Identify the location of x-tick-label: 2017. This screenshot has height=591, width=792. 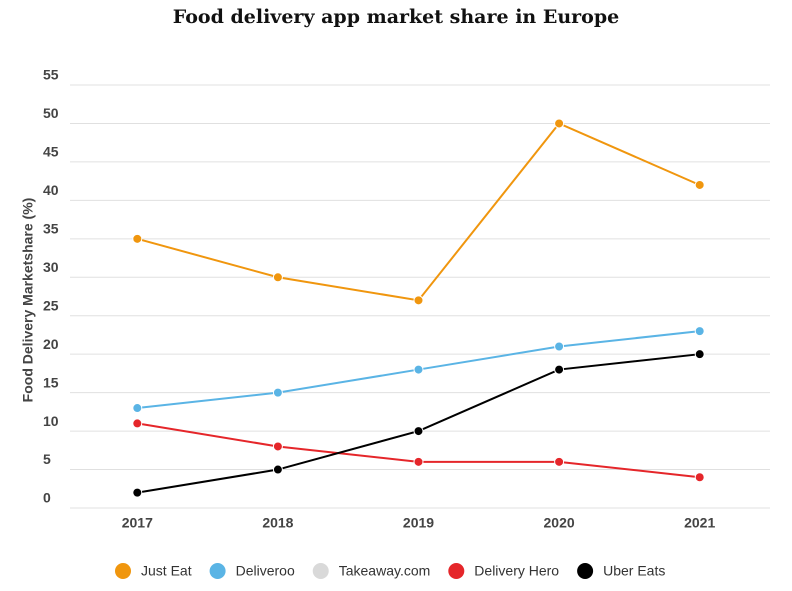
(137, 523).